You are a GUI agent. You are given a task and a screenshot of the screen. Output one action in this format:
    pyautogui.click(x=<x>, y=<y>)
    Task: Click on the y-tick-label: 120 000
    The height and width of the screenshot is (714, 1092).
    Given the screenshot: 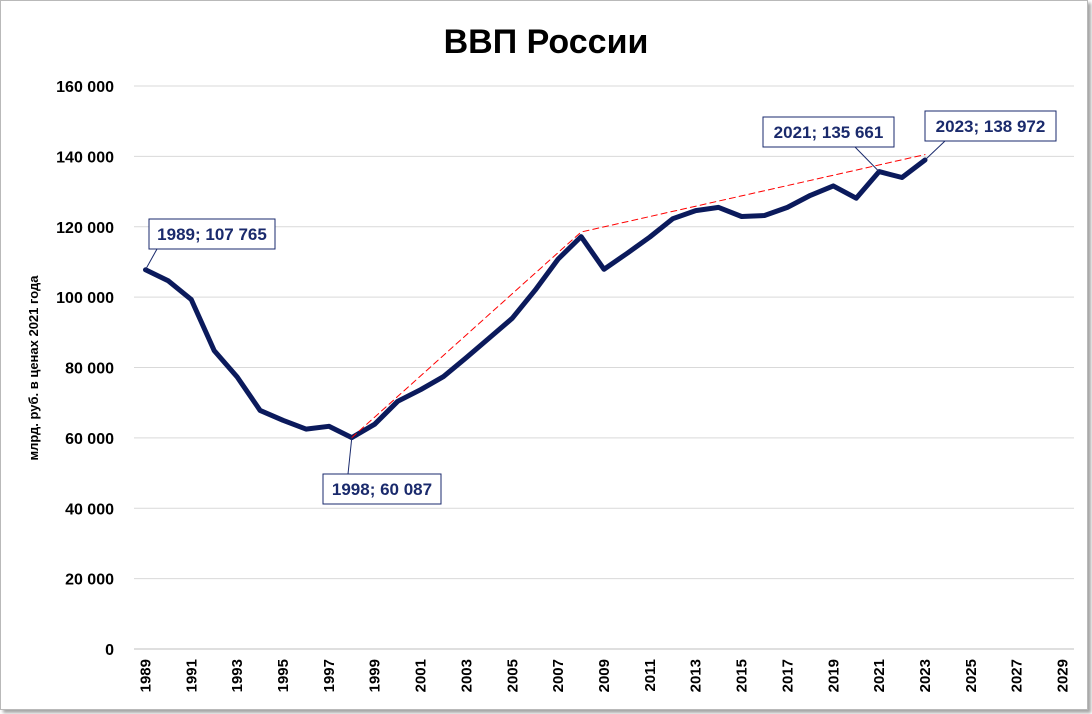 What is the action you would take?
    pyautogui.click(x=85, y=228)
    